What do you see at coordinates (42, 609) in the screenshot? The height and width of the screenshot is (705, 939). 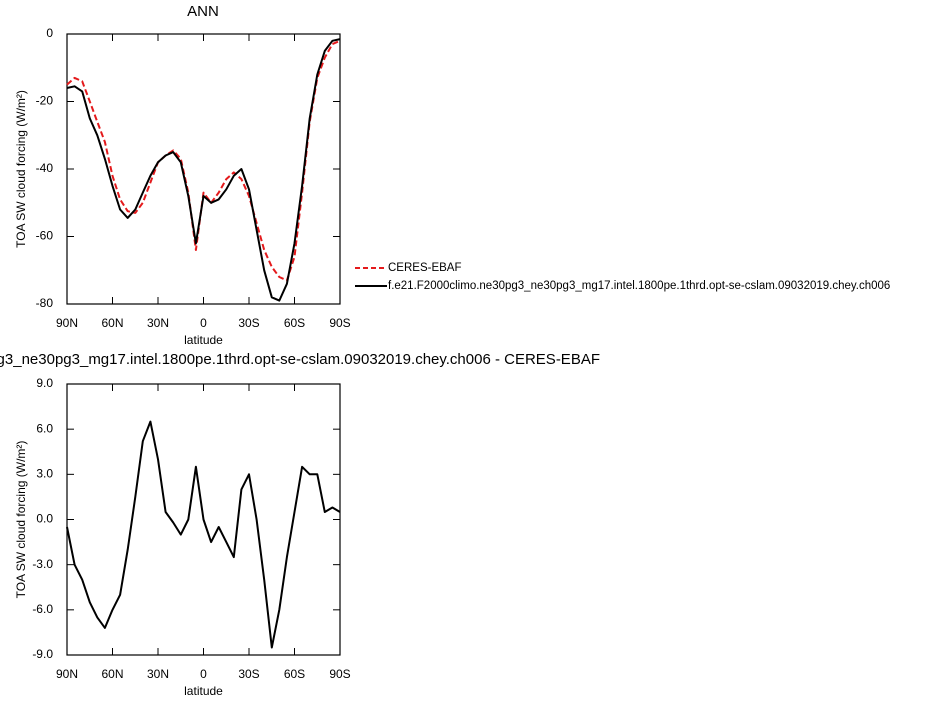 I see `y-tick-label: -6.0` at bounding box center [42, 609].